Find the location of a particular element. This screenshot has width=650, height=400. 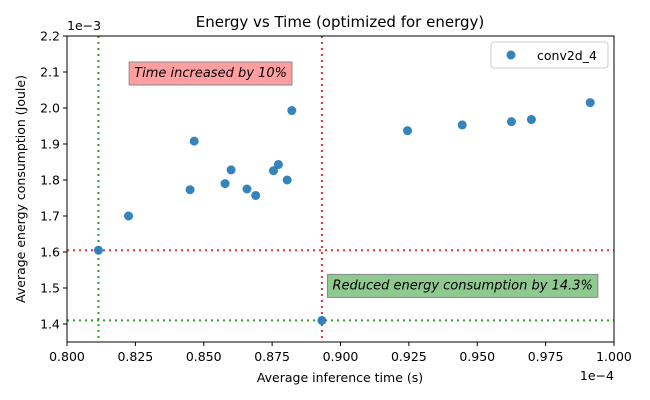

x-tick-label: 0.825 is located at coordinates (135, 356).